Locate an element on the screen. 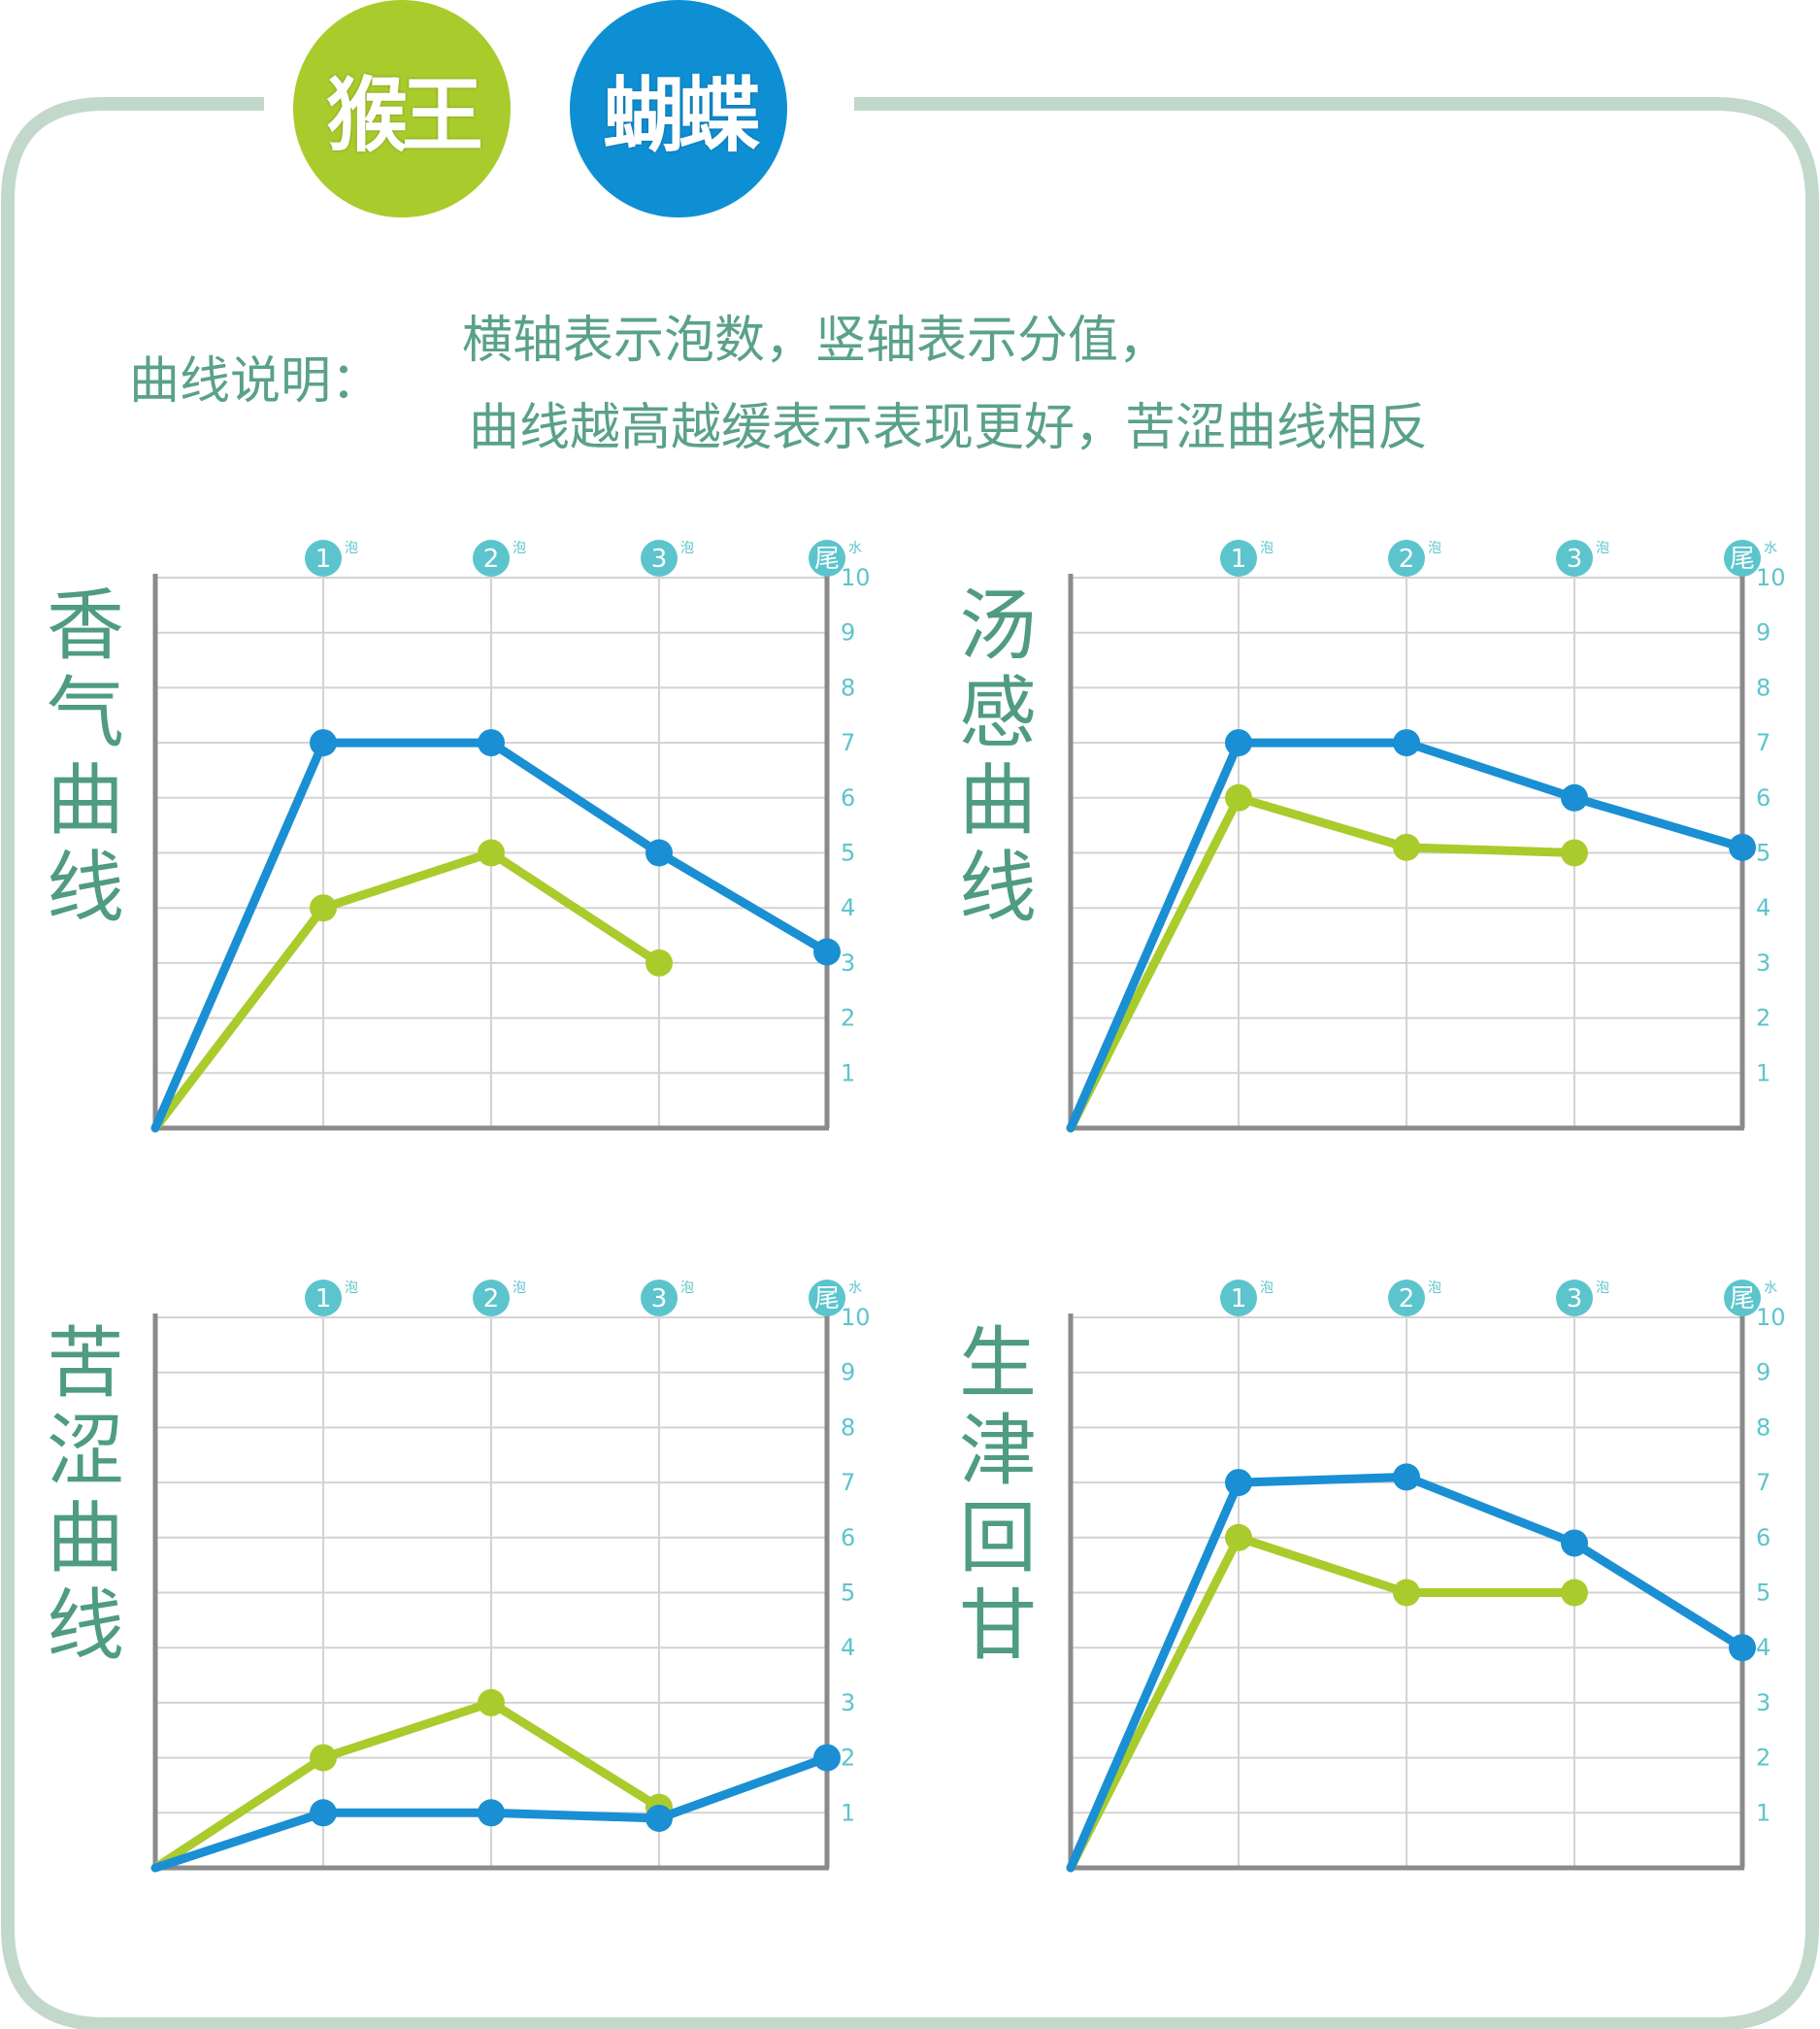  brand-badge-hudie: 蝴蝶 is located at coordinates (678, 109).